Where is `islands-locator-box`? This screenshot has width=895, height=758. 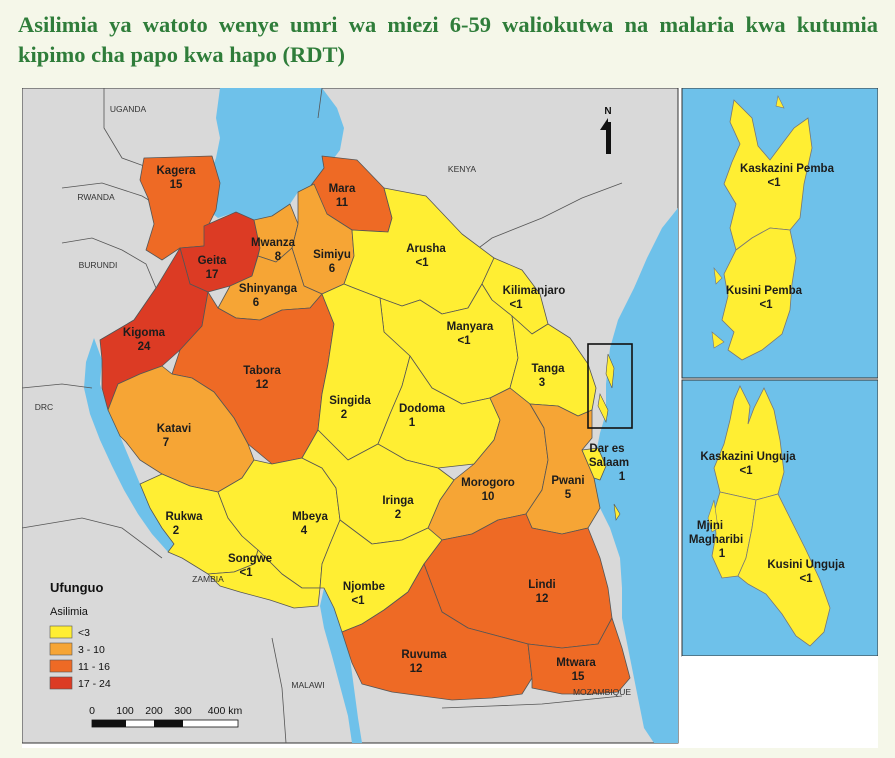
islands-locator-box is located at coordinates (610, 386).